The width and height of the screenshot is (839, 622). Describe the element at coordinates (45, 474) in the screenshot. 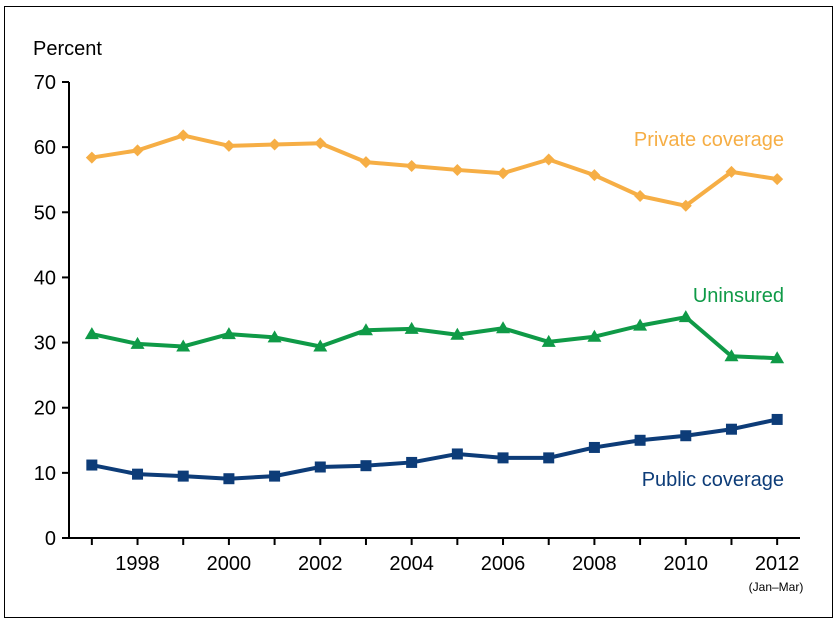

I see `y-tick-label: 10` at that location.